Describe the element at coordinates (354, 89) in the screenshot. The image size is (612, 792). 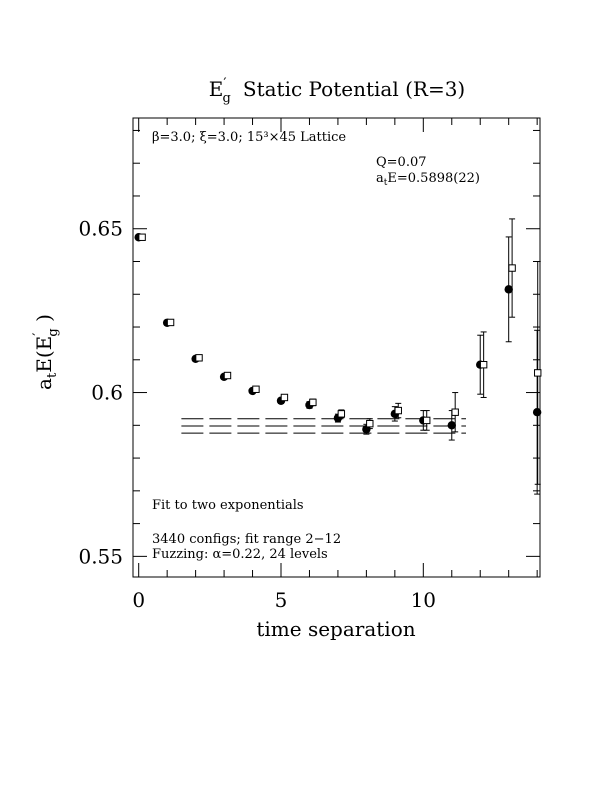
I see `title-rest: Static Potential (R=3)` at that location.